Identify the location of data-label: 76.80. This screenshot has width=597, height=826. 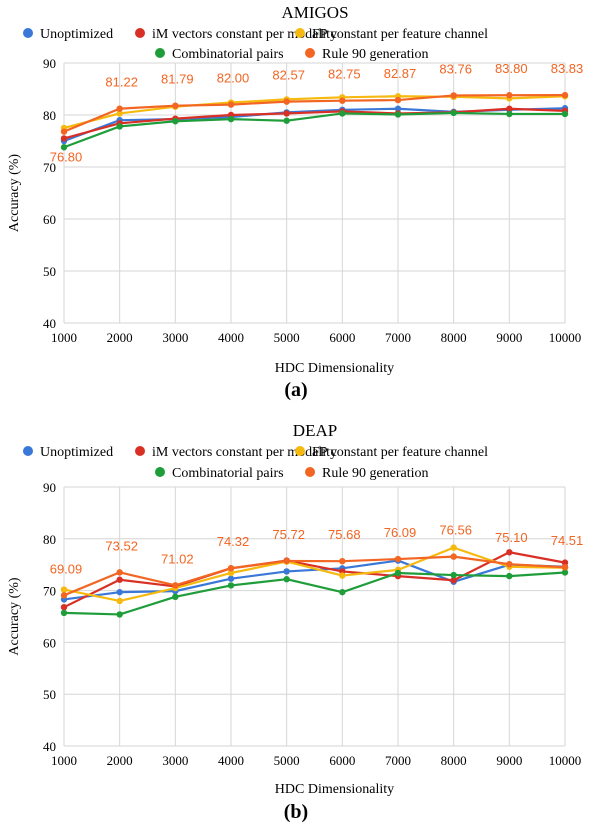
(66, 157).